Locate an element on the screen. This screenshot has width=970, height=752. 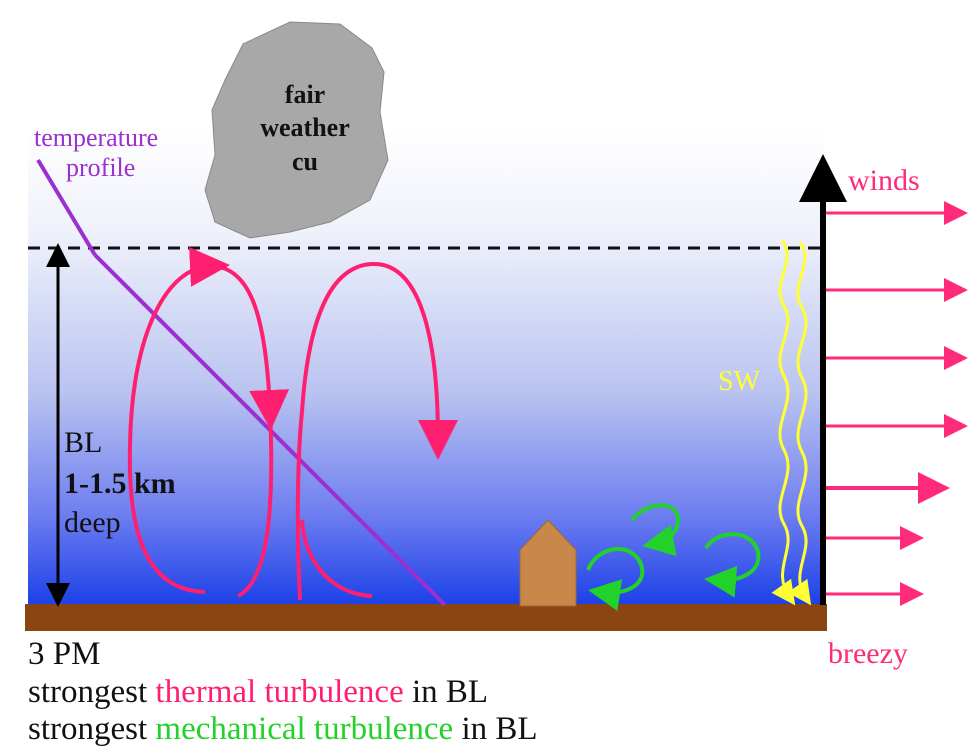
thermal-loop-left-base is located at coordinates (255, 503).